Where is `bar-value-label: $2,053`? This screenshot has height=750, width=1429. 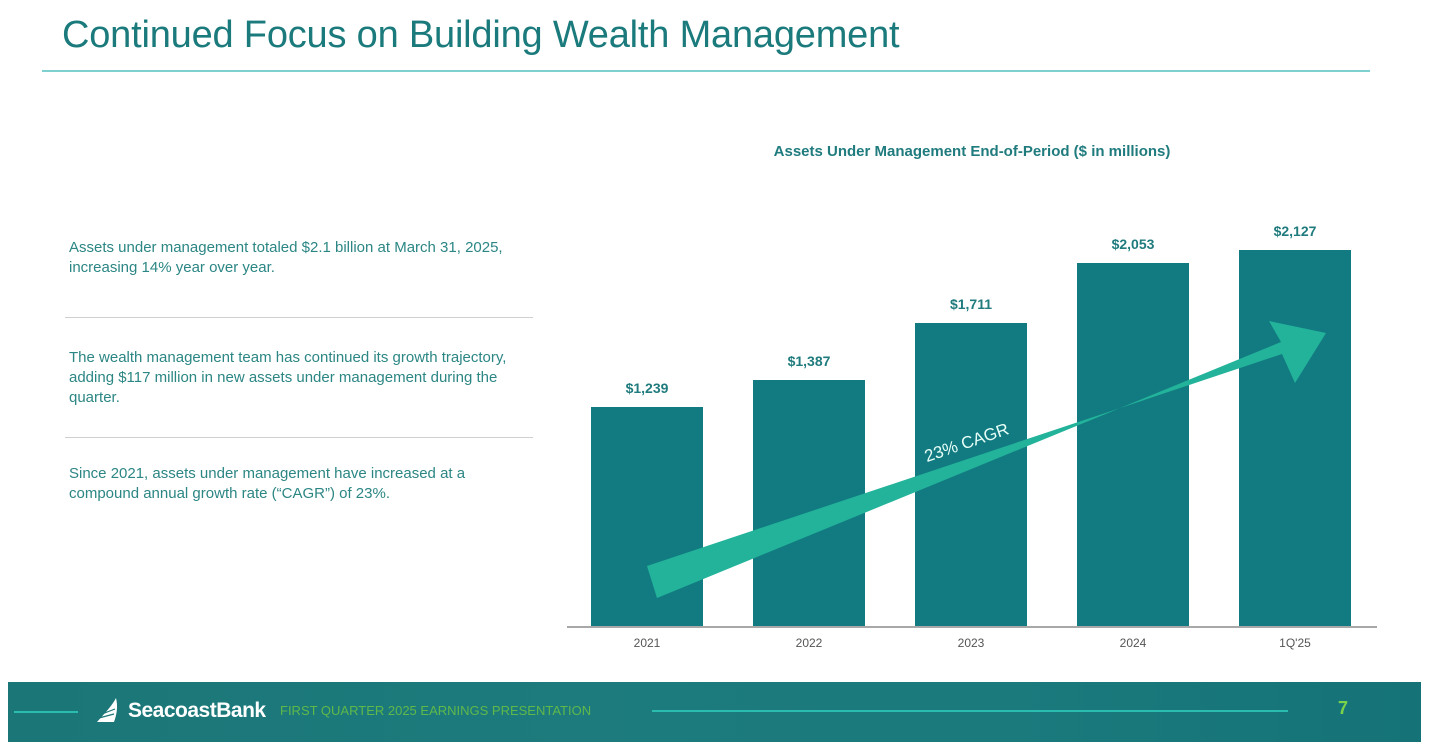 bar-value-label: $2,053 is located at coordinates (1133, 244).